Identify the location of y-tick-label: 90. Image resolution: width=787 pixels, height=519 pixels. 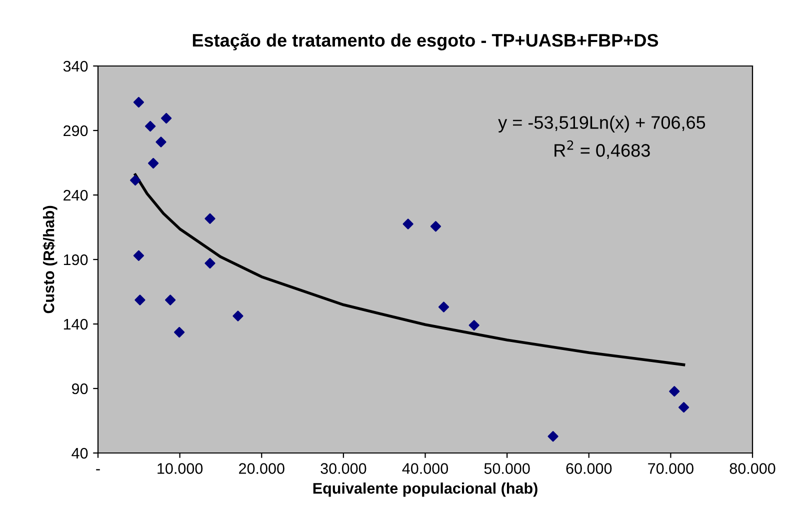
(80, 388).